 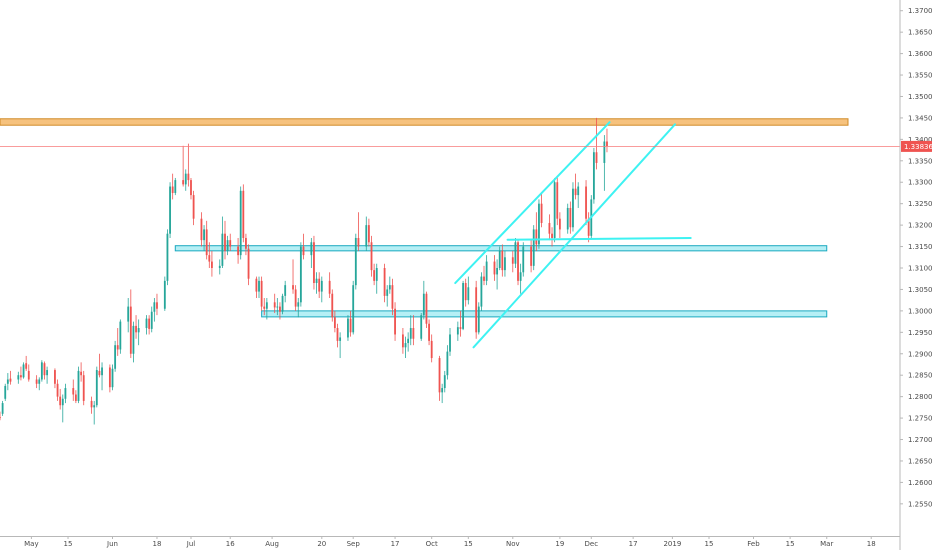 I want to click on price-tick-label: 1.35000, so click(x=920, y=97).